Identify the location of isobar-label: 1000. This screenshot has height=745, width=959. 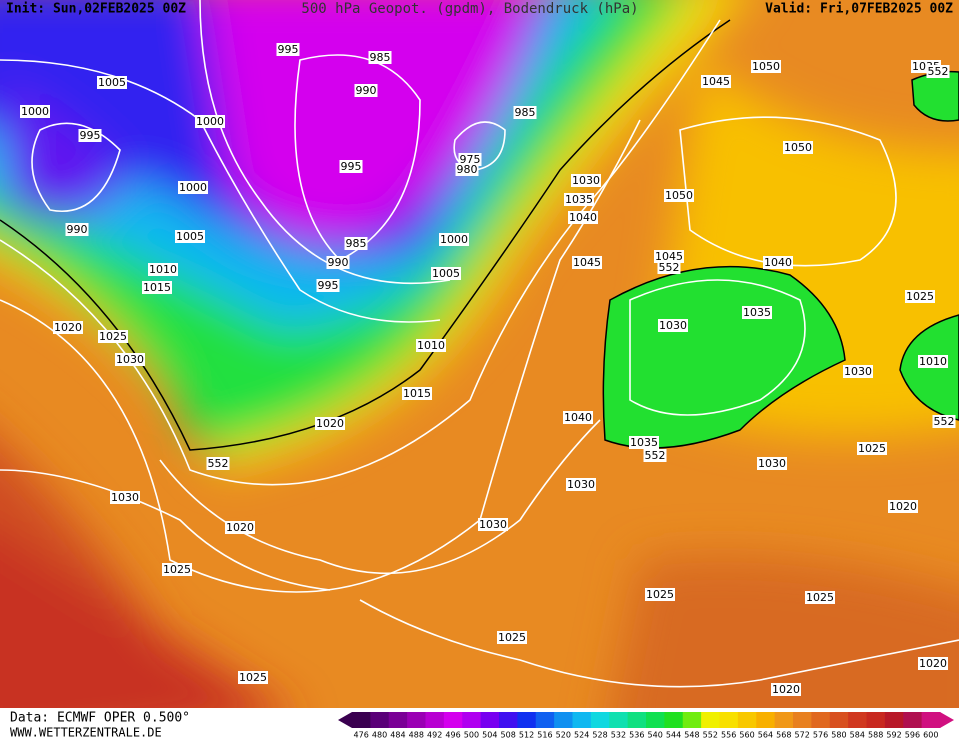
(35, 111).